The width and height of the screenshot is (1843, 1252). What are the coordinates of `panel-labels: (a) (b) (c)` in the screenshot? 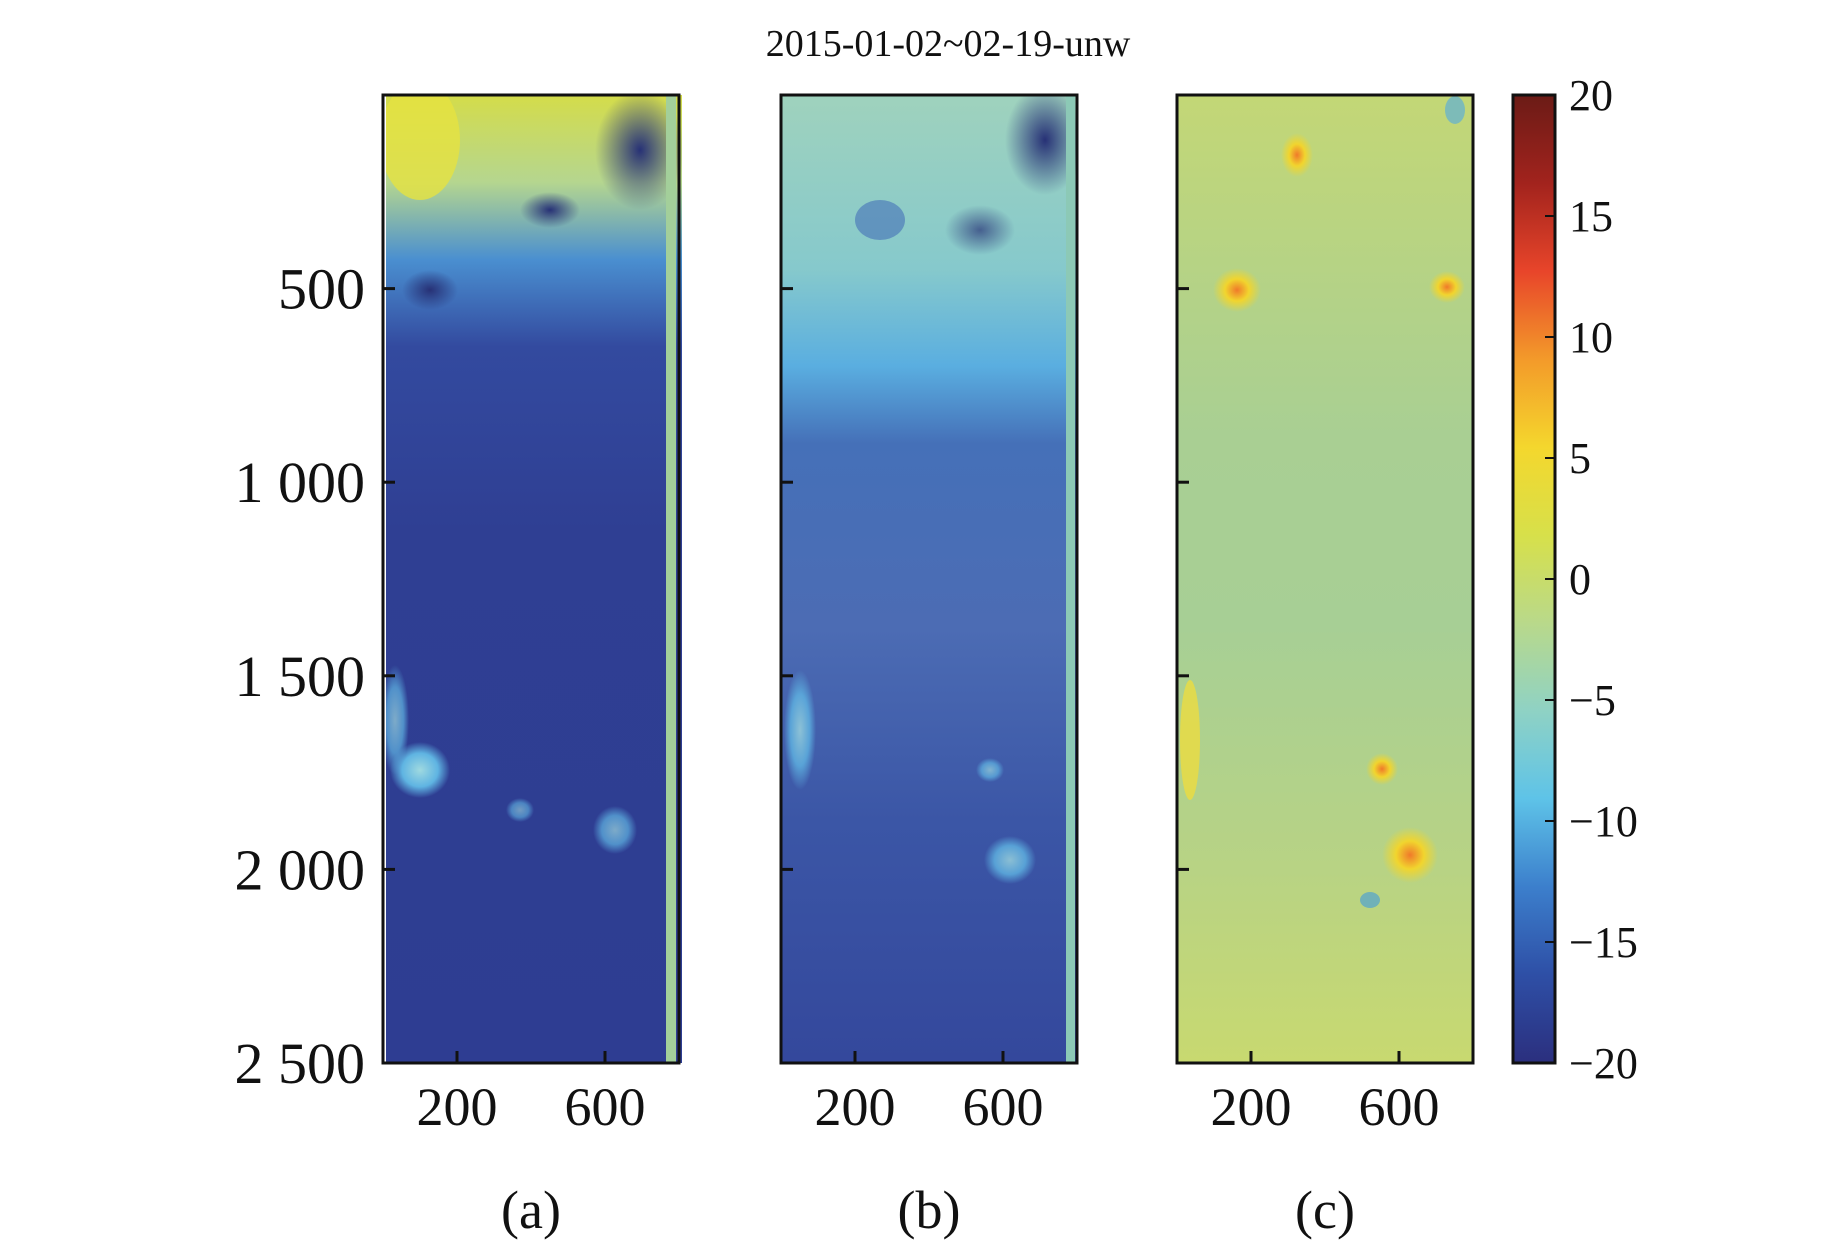 It's located at (928, 1210).